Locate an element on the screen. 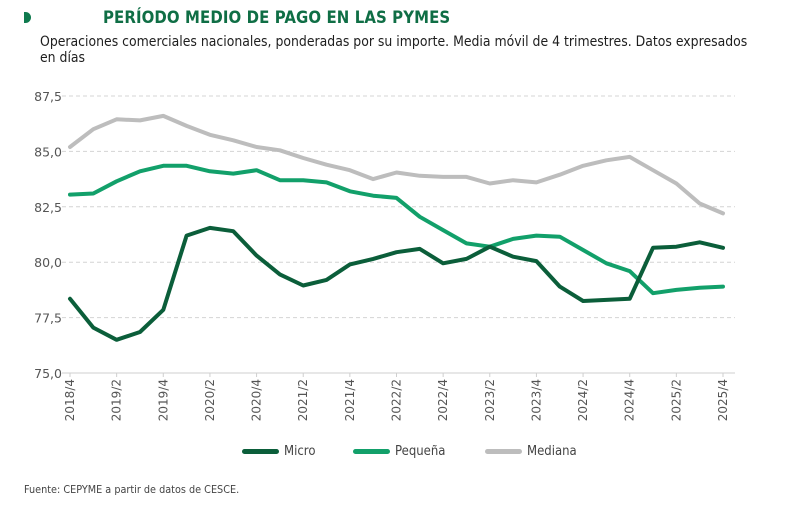  x-tick-label: 2019/2 is located at coordinates (117, 400).